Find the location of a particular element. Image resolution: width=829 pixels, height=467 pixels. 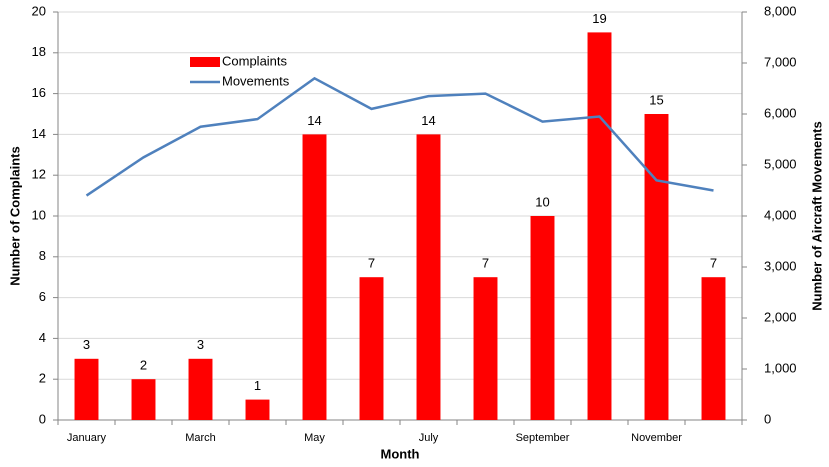

x-tick-label: September is located at coordinates (543, 438).